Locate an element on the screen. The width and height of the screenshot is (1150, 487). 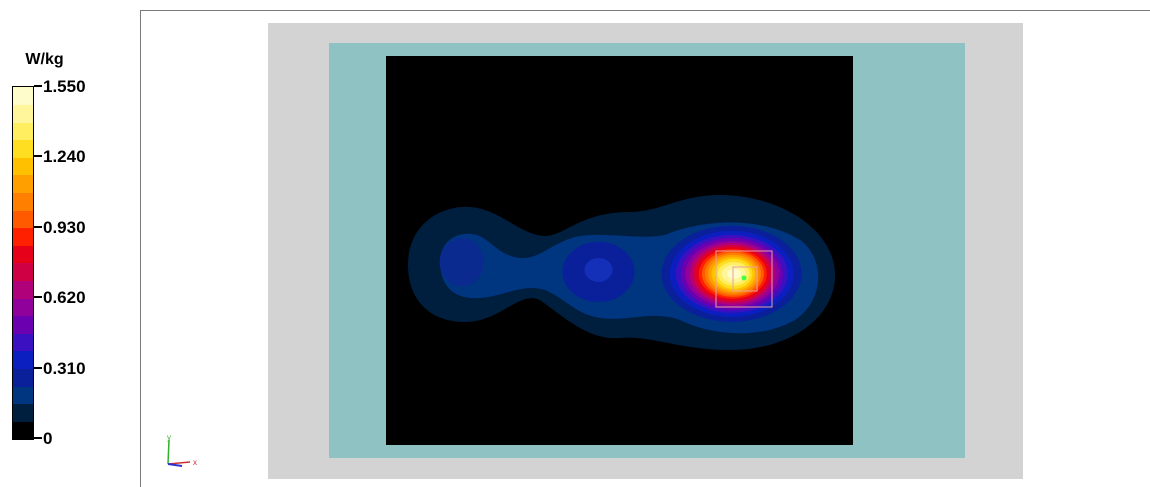
colorbar-tick-label: 0.930 is located at coordinates (64, 227).